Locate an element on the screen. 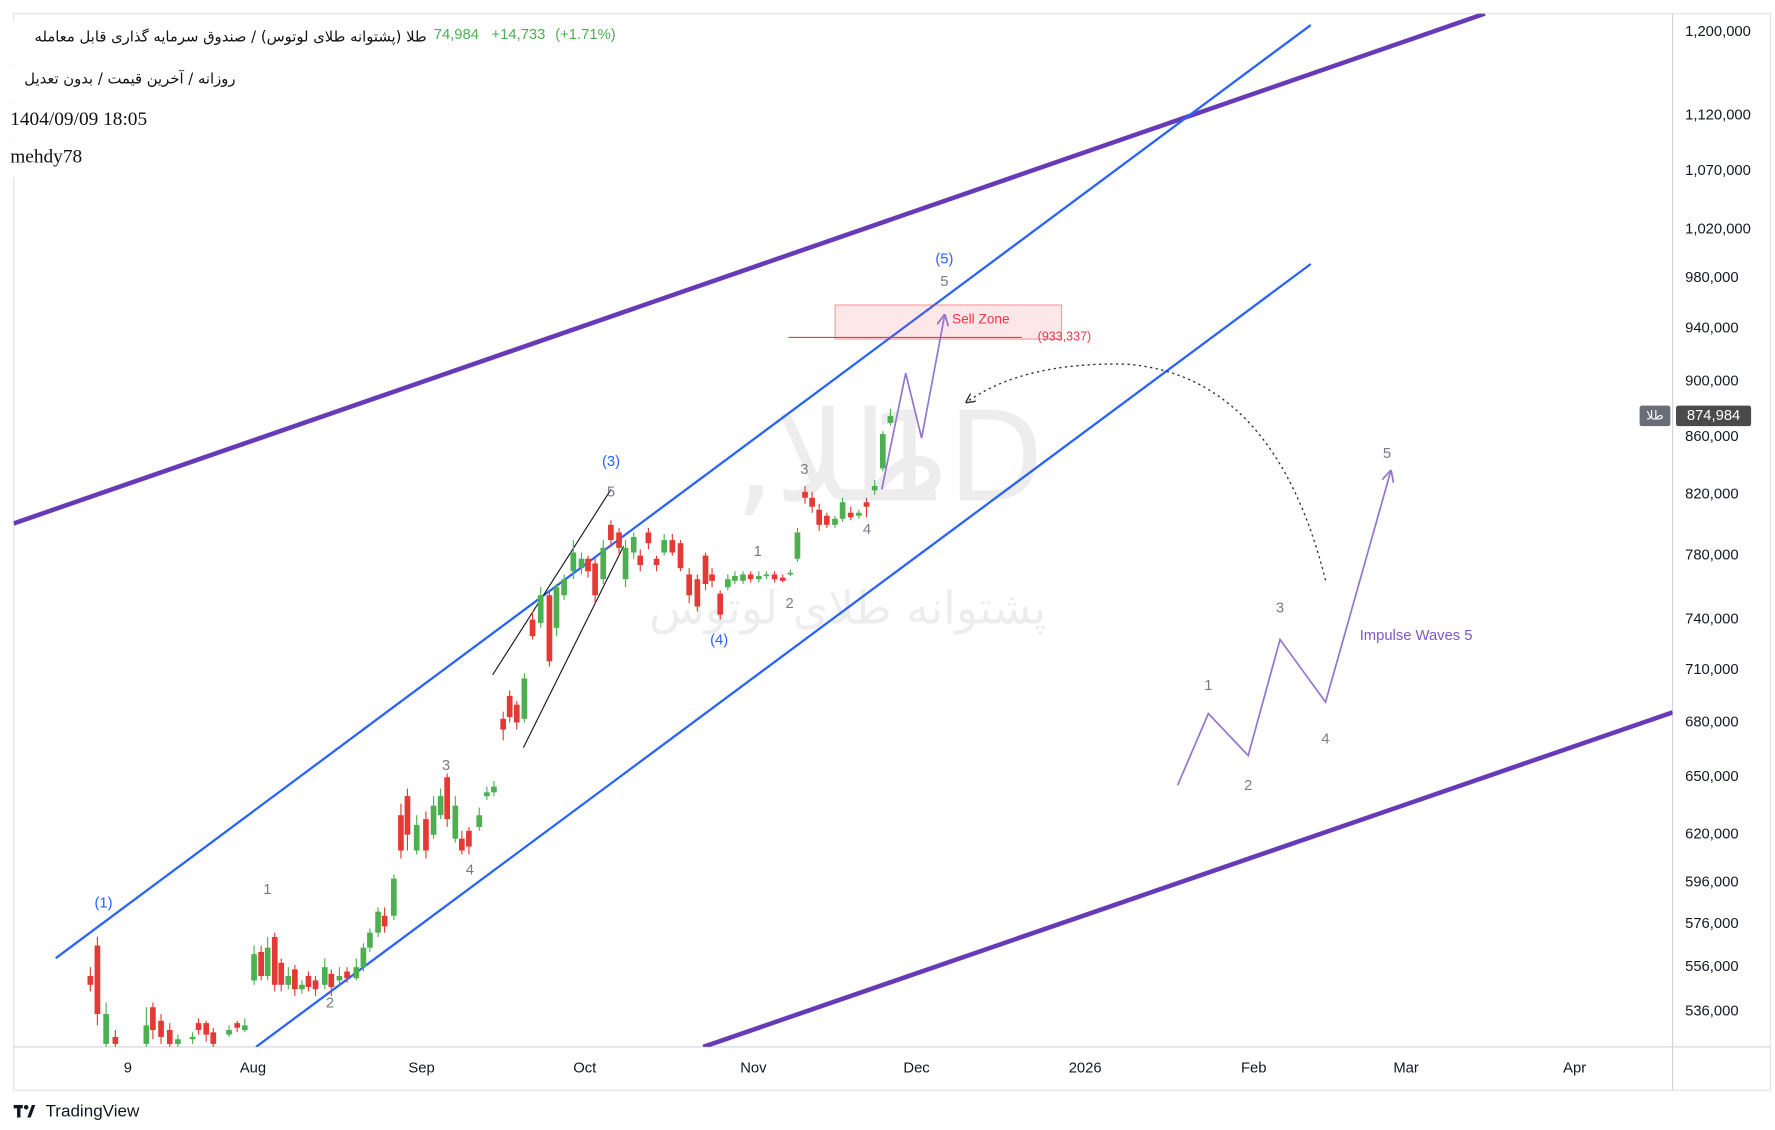 This screenshot has width=1775, height=1130. last-price-value: 874,984 is located at coordinates (452, 35).